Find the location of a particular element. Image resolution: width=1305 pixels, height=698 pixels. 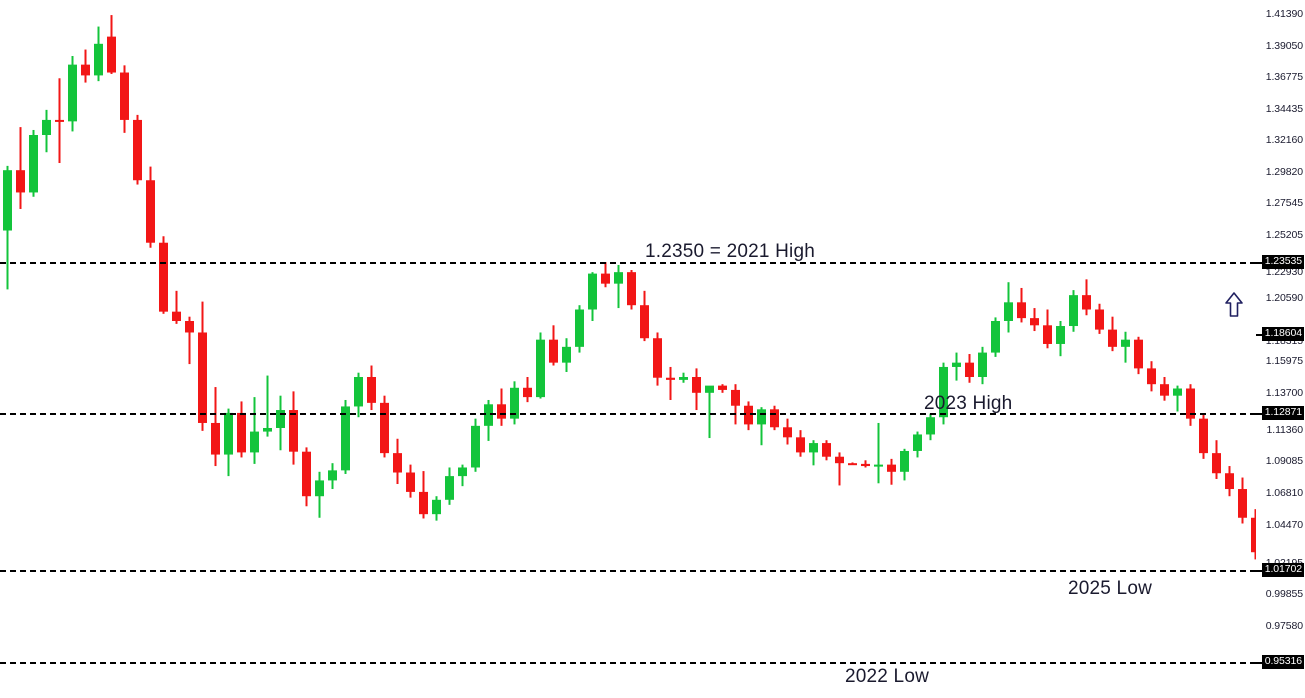

axis-price-tag: 1.12871 is located at coordinates (1282, 413).